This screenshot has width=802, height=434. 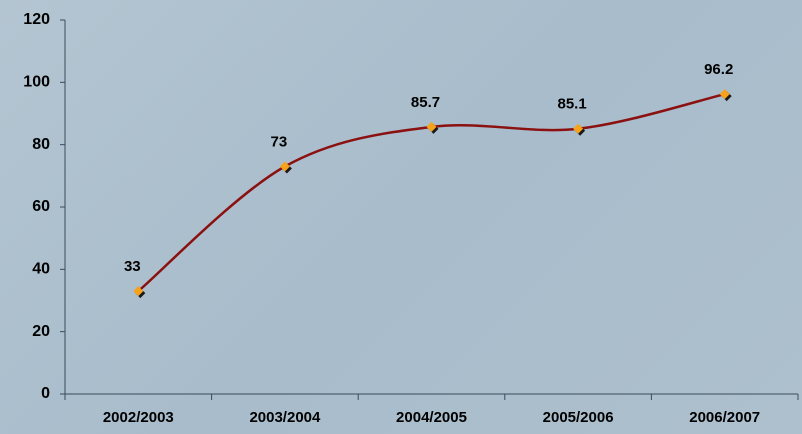 I want to click on x-tick-label: 2005/2006, so click(x=578, y=417).